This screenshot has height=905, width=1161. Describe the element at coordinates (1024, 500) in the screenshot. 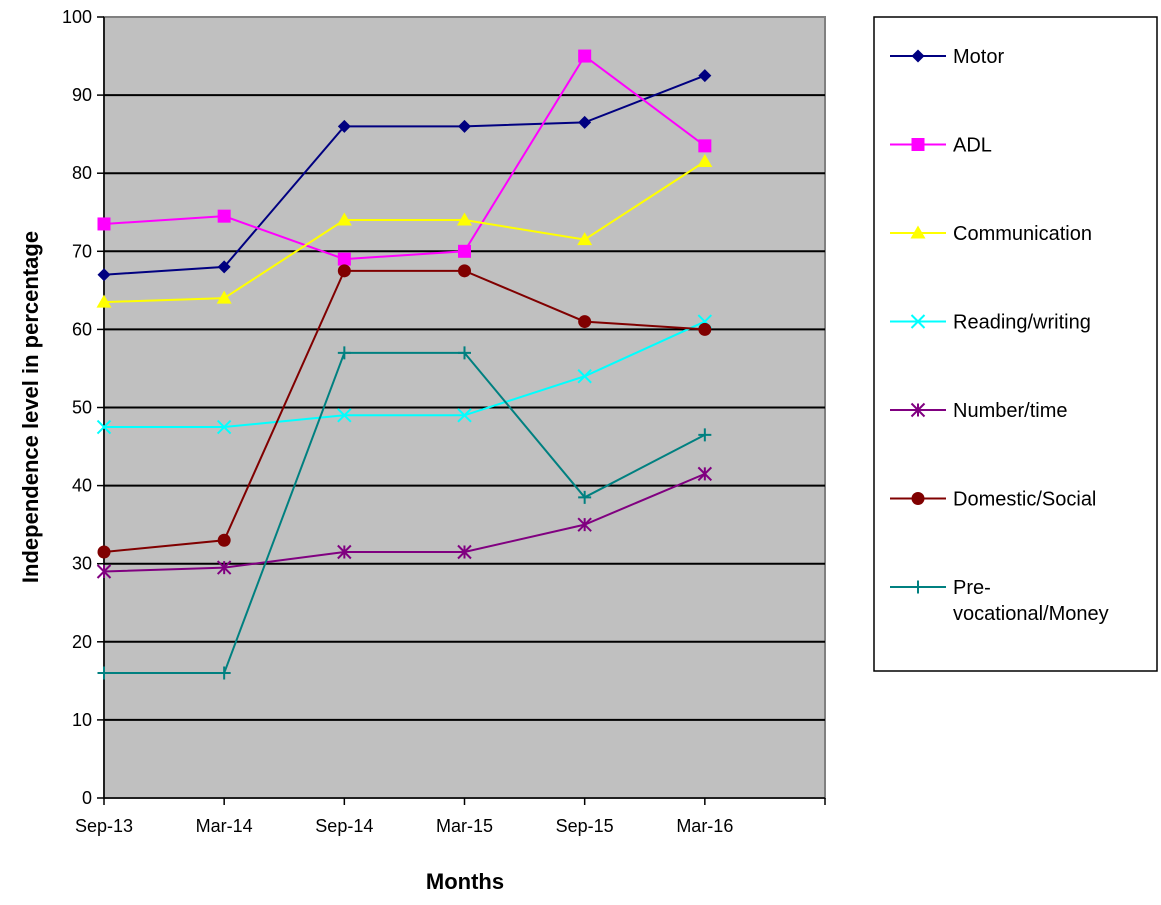

I see `legend-label: Domestic/Social` at that location.